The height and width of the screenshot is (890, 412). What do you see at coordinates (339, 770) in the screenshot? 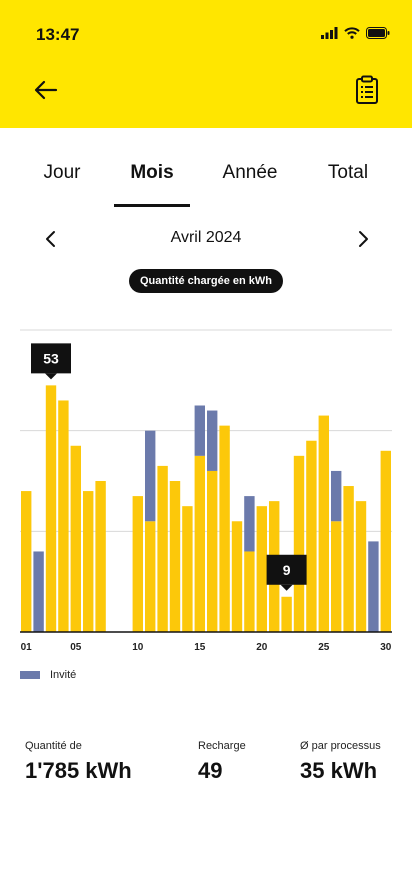
I see `stat-value: 35 kWh` at bounding box center [339, 770].